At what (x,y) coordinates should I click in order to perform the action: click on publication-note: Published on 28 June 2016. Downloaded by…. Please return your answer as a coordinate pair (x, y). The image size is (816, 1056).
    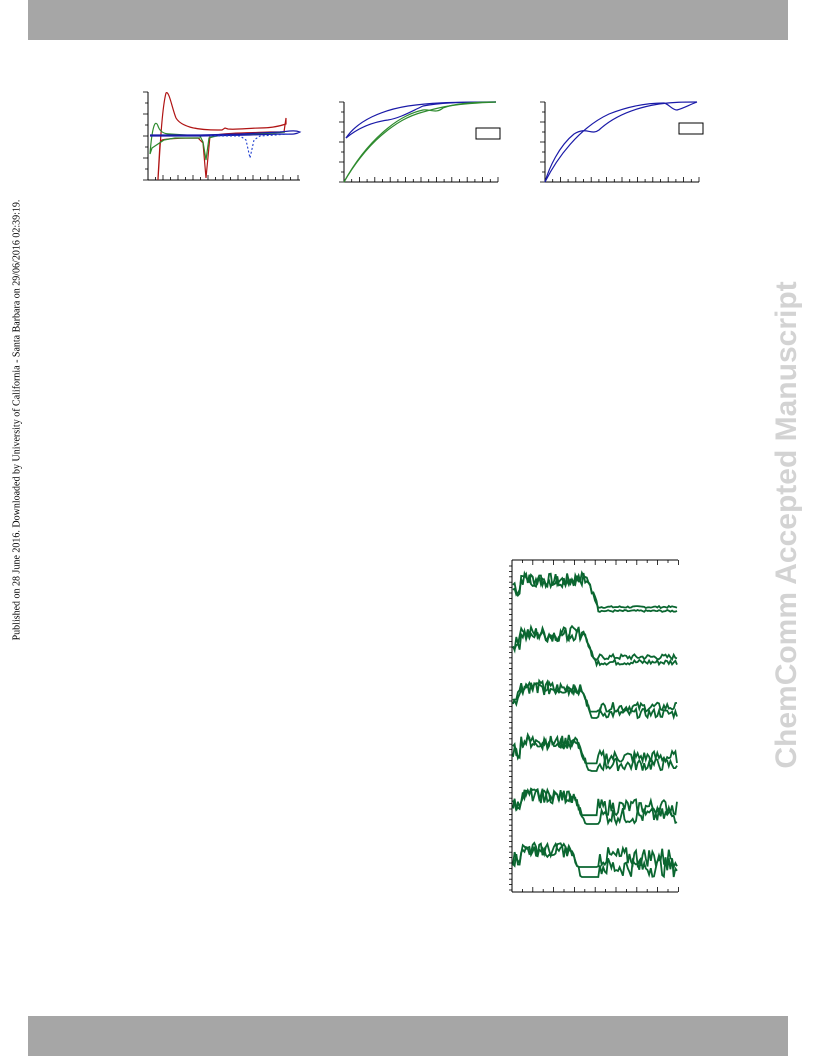
    Looking at the image, I should click on (17, 420).